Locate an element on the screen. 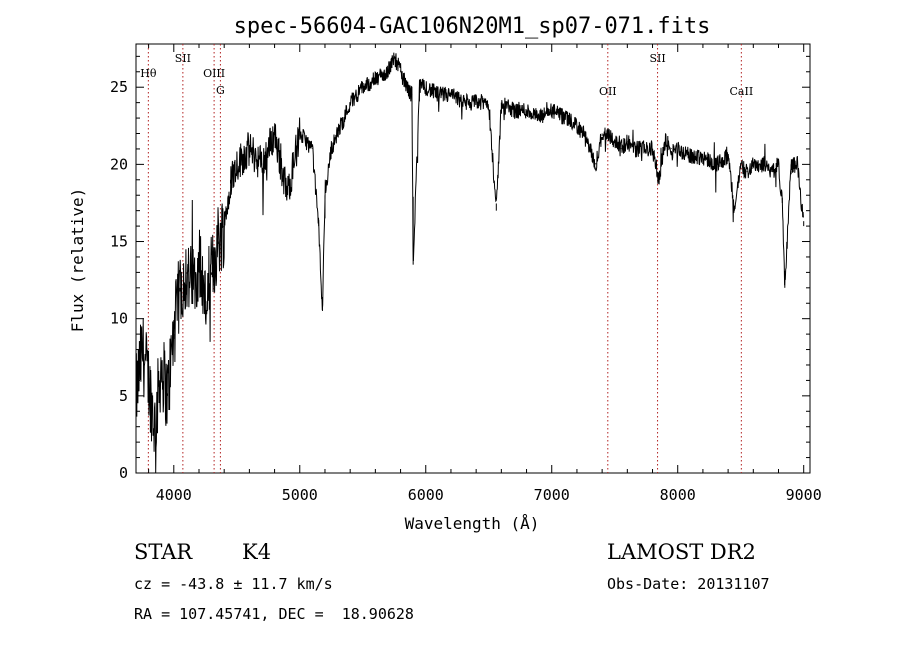  x-tick-label: 9000 is located at coordinates (804, 495).